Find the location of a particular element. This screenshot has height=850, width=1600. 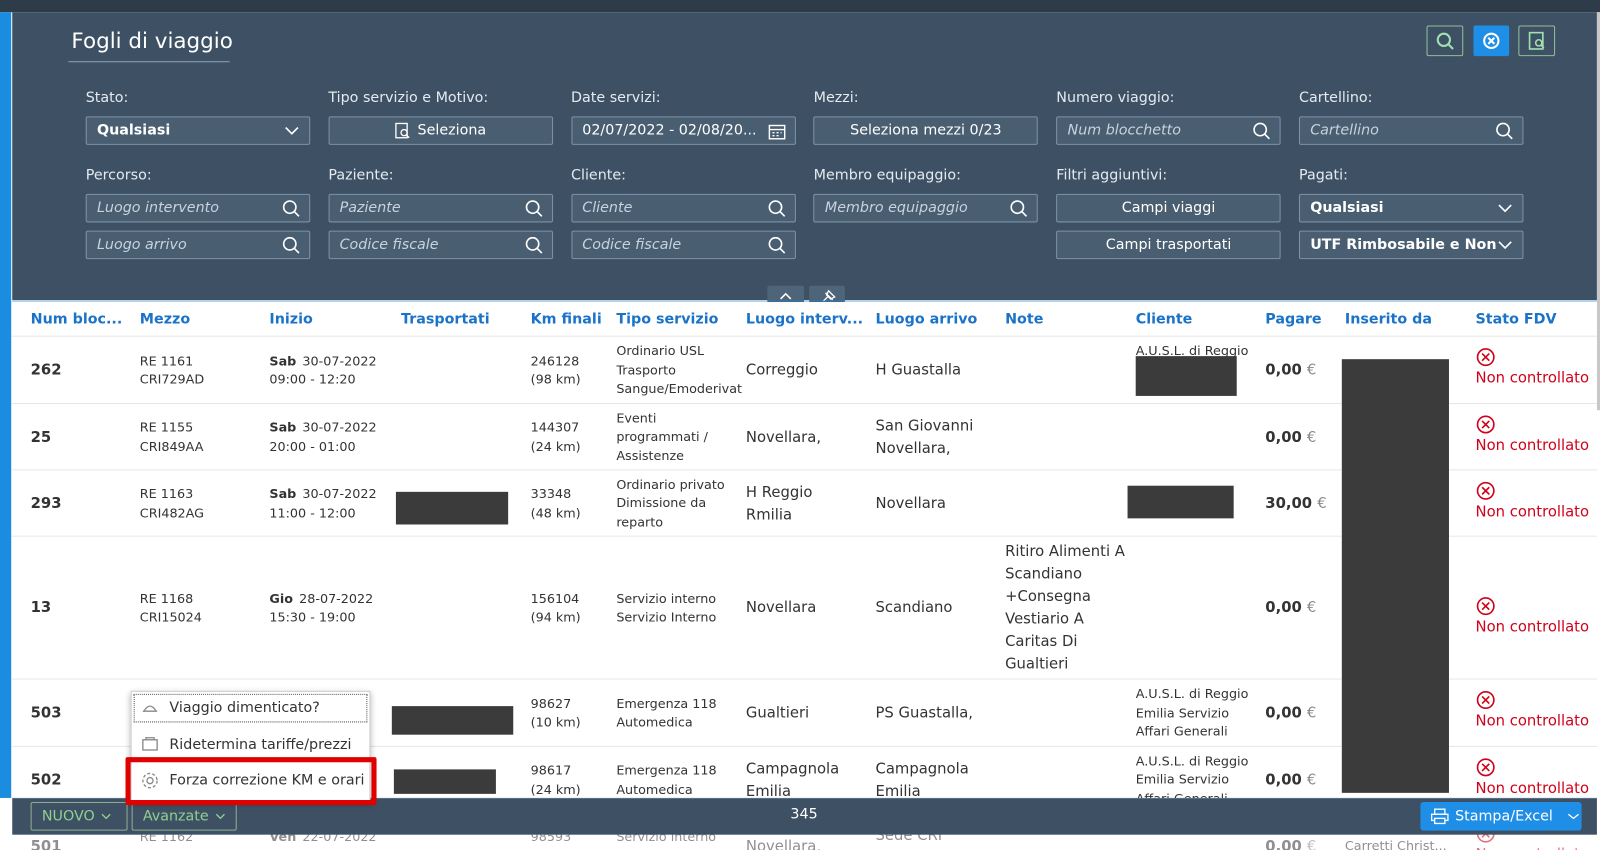

filter-field: UTF Rimbosabile e Non is located at coordinates (1411, 245).